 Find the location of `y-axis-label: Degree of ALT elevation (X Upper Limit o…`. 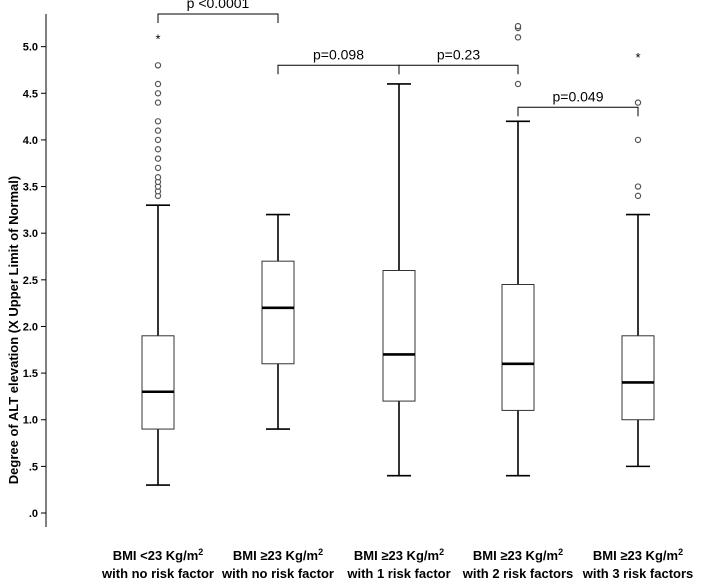

y-axis-label: Degree of ALT elevation (X Upper Limit o… is located at coordinates (13, 330).